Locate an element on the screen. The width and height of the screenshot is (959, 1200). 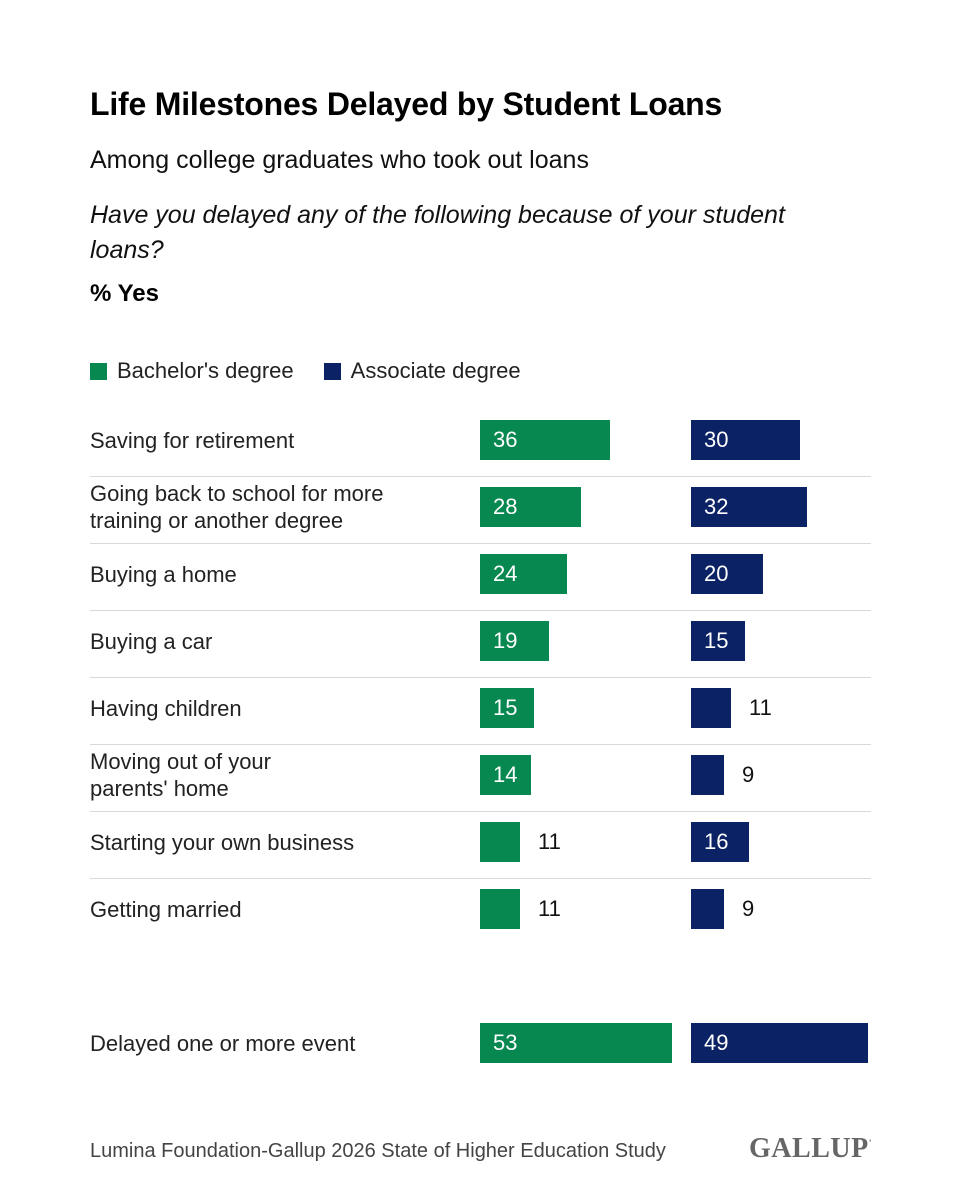
legend-label-bachelors: Bachelor's degree is located at coordinates (205, 370).